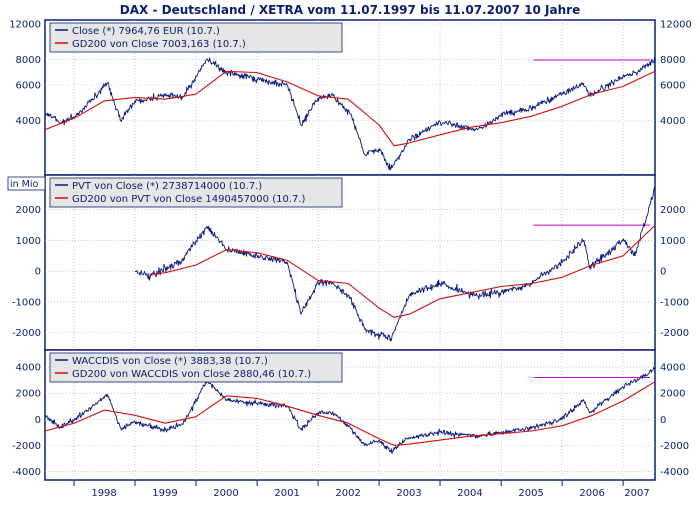 The width and height of the screenshot is (700, 529). I want to click on unit-label-box, so click(26, 183).